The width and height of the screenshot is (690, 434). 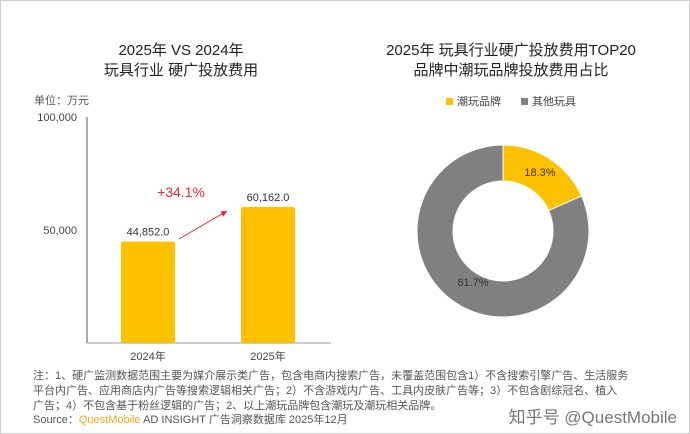 What do you see at coordinates (148, 233) in the screenshot?
I see `bar-value-label: 44,852.0` at bounding box center [148, 233].